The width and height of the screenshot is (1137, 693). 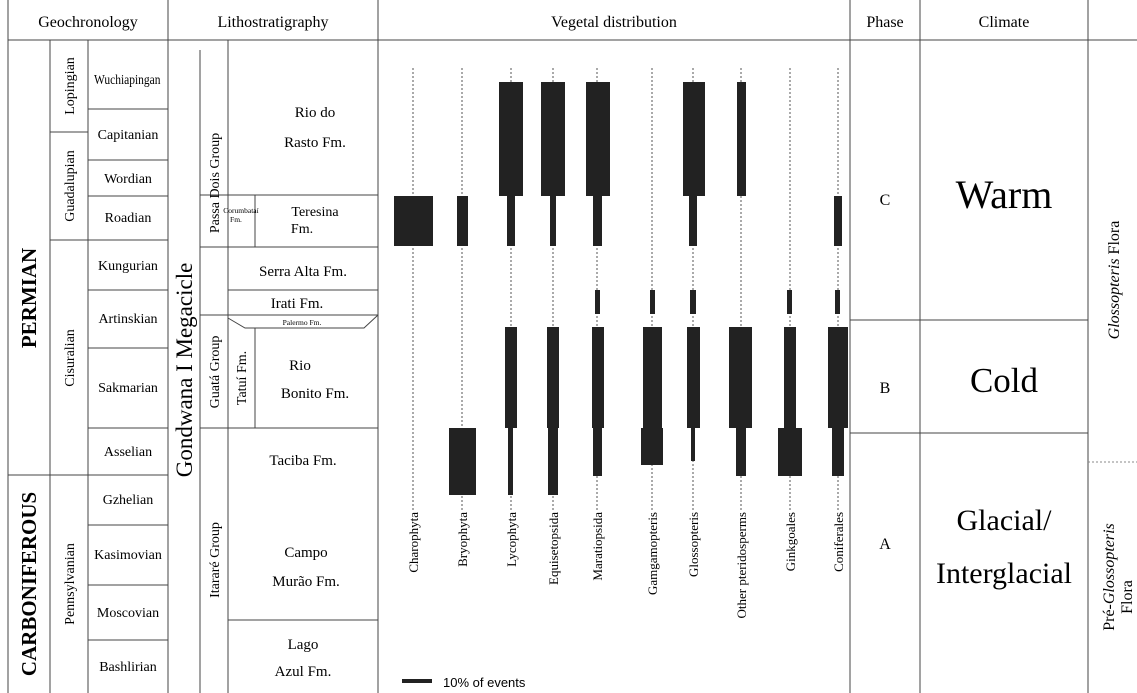 I want to click on stage-bashlirian: Bashlirian, so click(x=128, y=667).